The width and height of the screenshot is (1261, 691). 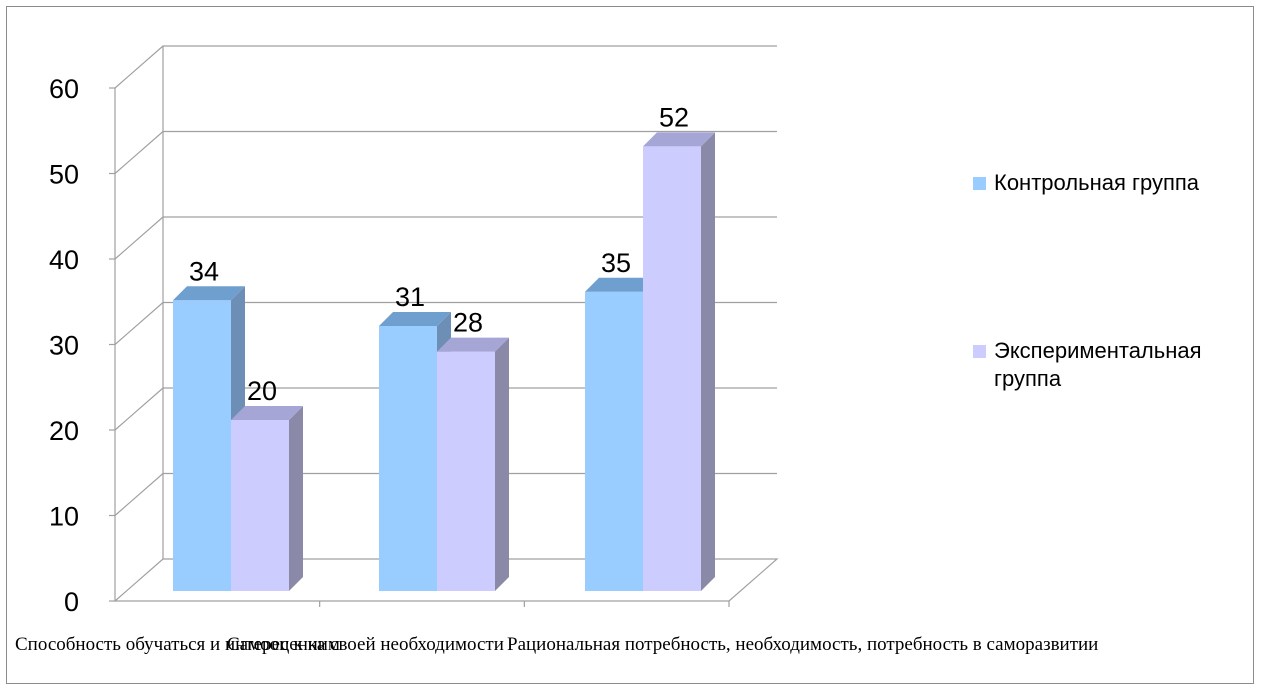 What do you see at coordinates (979, 183) in the screenshot?
I see `legend-swatch-control` at bounding box center [979, 183].